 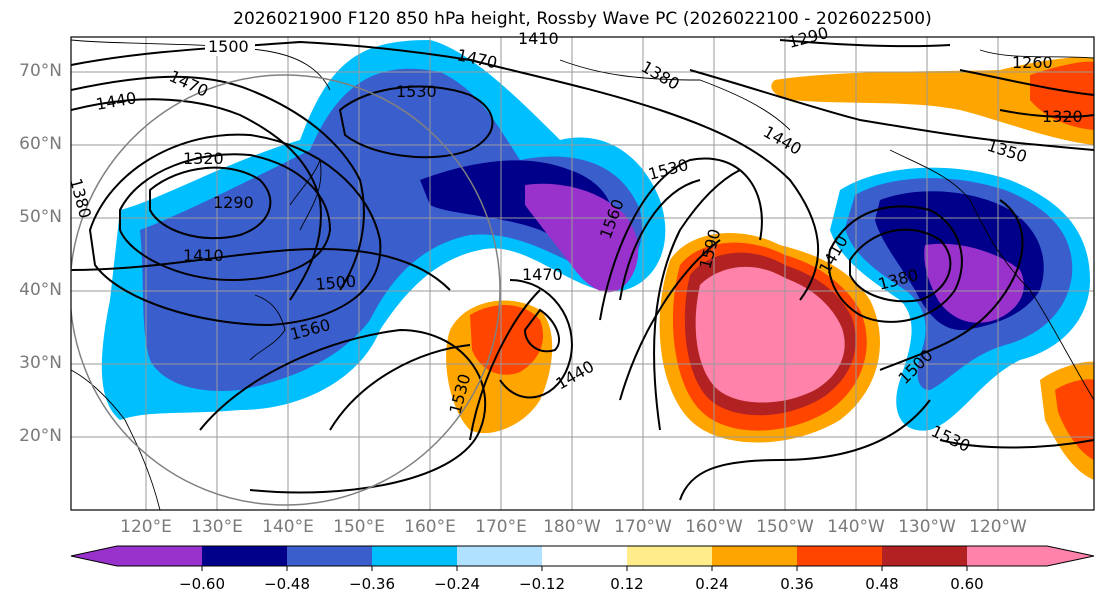 I want to click on colorbar-tick-label: 0.36, so click(x=797, y=584).